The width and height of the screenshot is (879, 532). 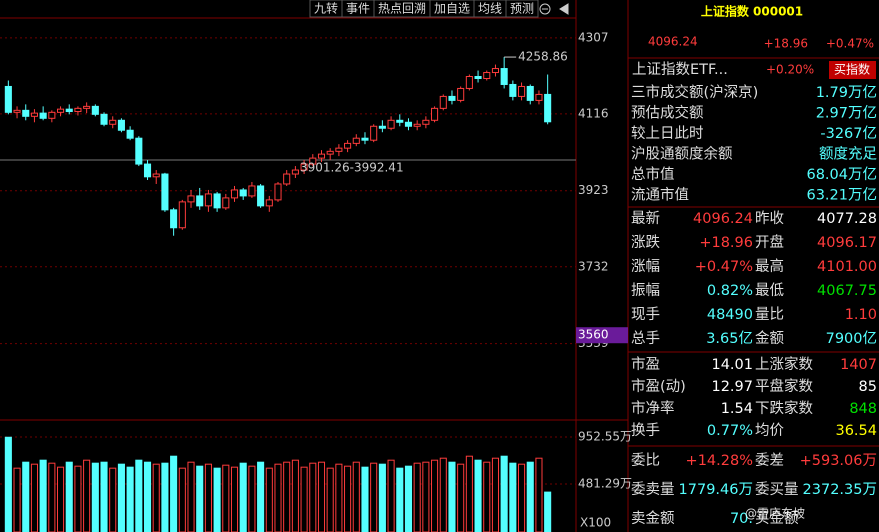 I want to click on stat-label: 总市值, so click(x=653, y=174).